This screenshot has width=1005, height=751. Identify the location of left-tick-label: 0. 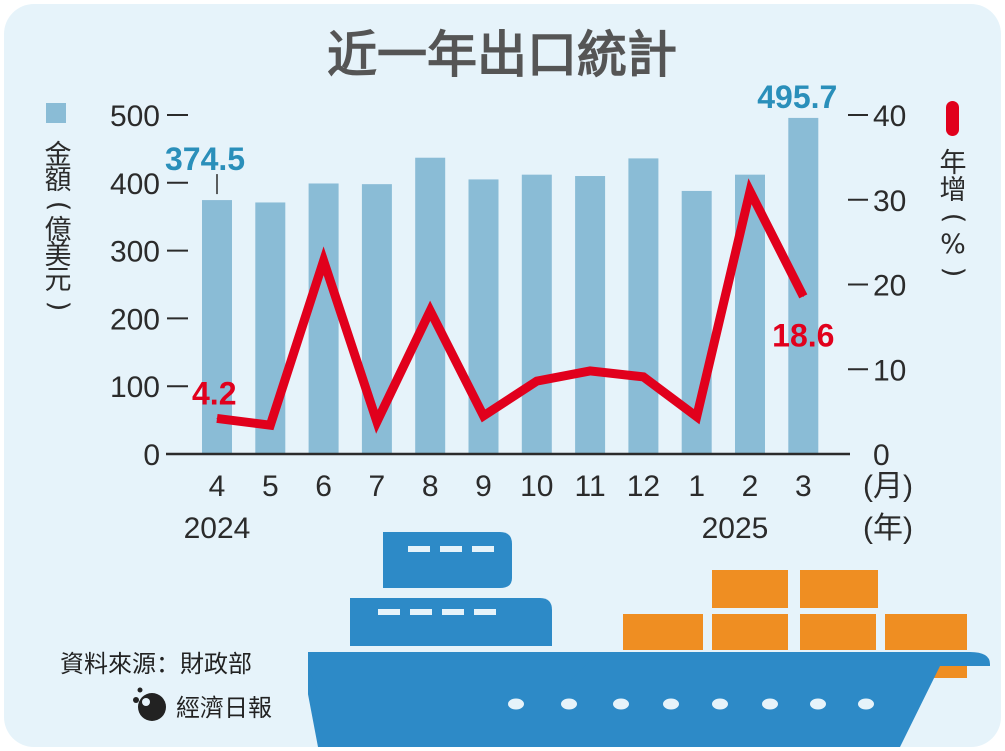
(151, 455).